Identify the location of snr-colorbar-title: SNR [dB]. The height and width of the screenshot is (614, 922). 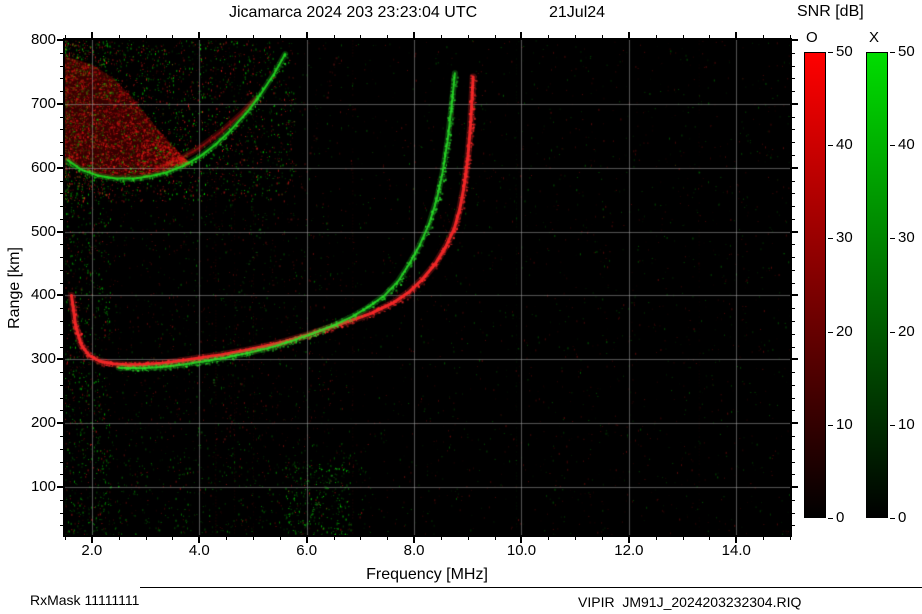
(830, 11).